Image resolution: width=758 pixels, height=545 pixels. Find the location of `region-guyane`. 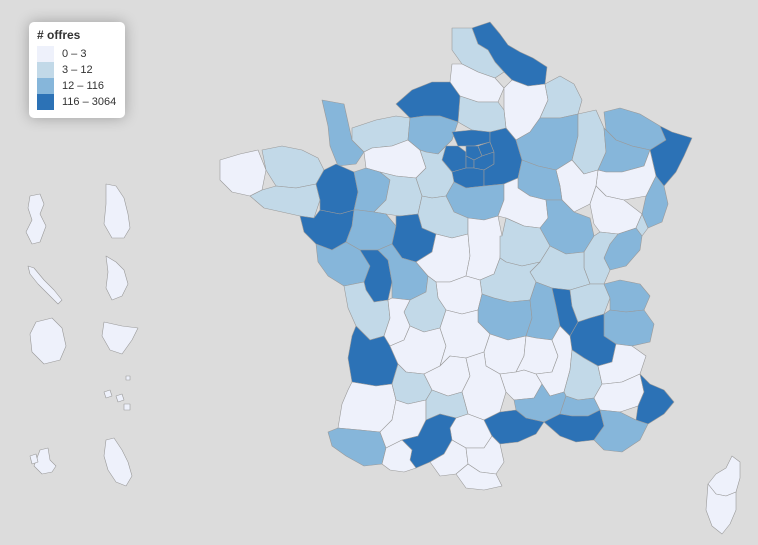

region-guyane is located at coordinates (117, 278).